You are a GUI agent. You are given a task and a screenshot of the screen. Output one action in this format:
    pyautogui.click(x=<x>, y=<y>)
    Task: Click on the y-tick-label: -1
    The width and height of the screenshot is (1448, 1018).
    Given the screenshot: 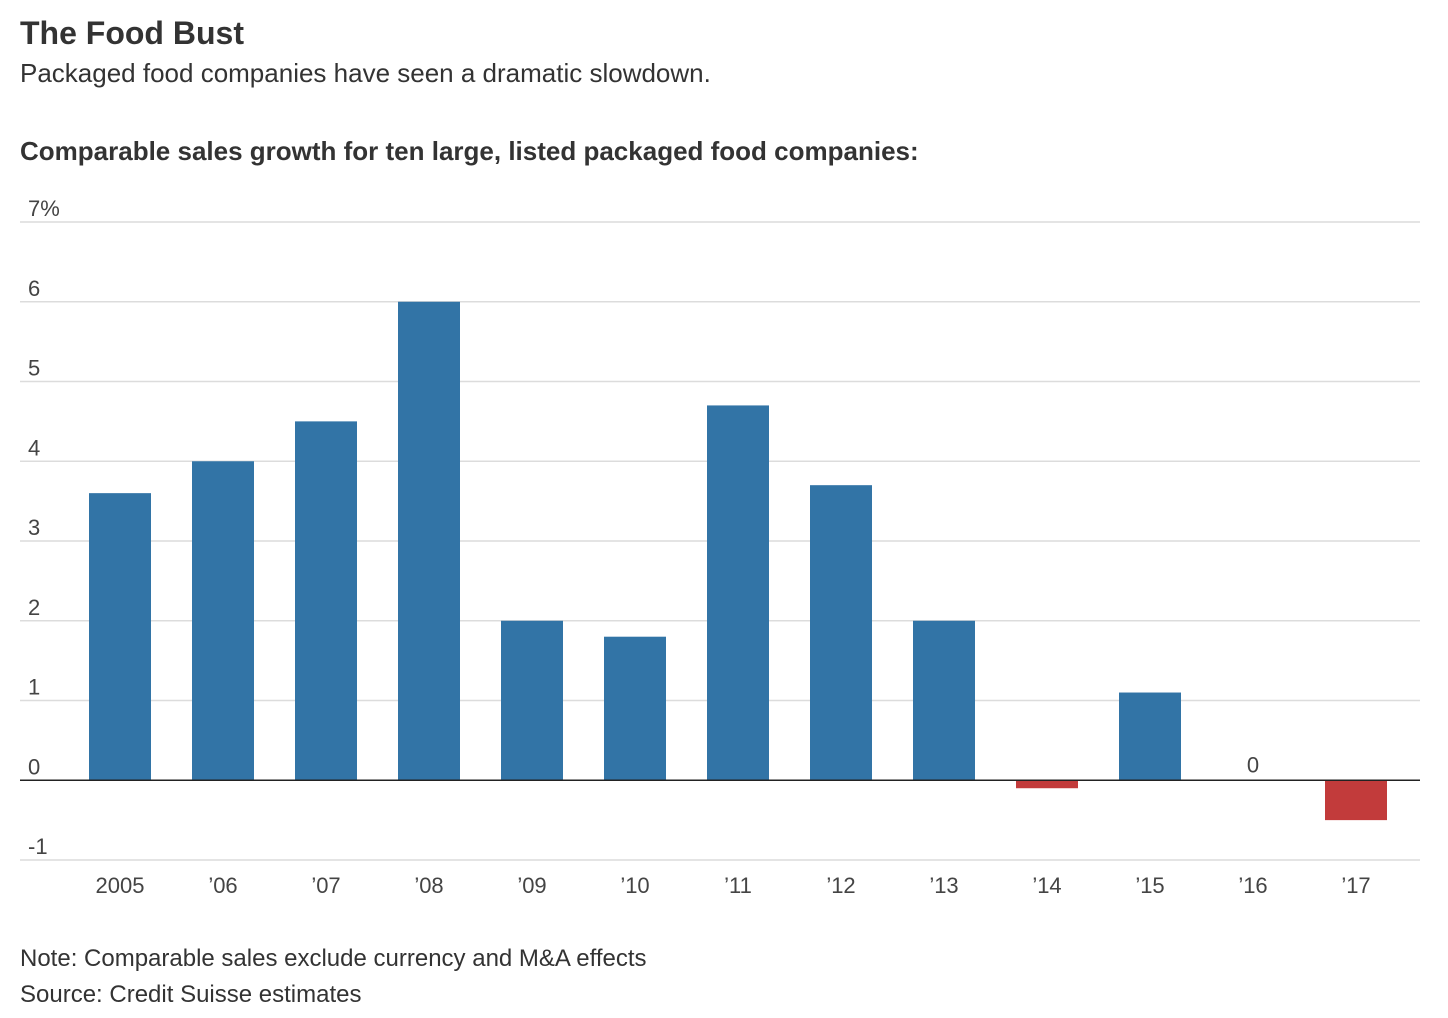 What is the action you would take?
    pyautogui.click(x=38, y=846)
    